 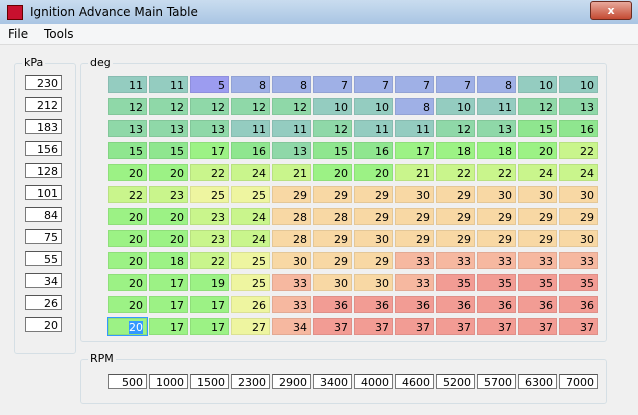 I want to click on table-cell: 19, so click(x=209, y=282).